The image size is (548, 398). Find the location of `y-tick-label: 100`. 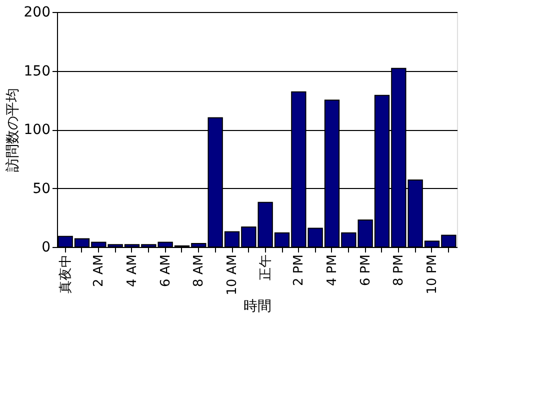

y-tick-label: 100 is located at coordinates (37, 130).